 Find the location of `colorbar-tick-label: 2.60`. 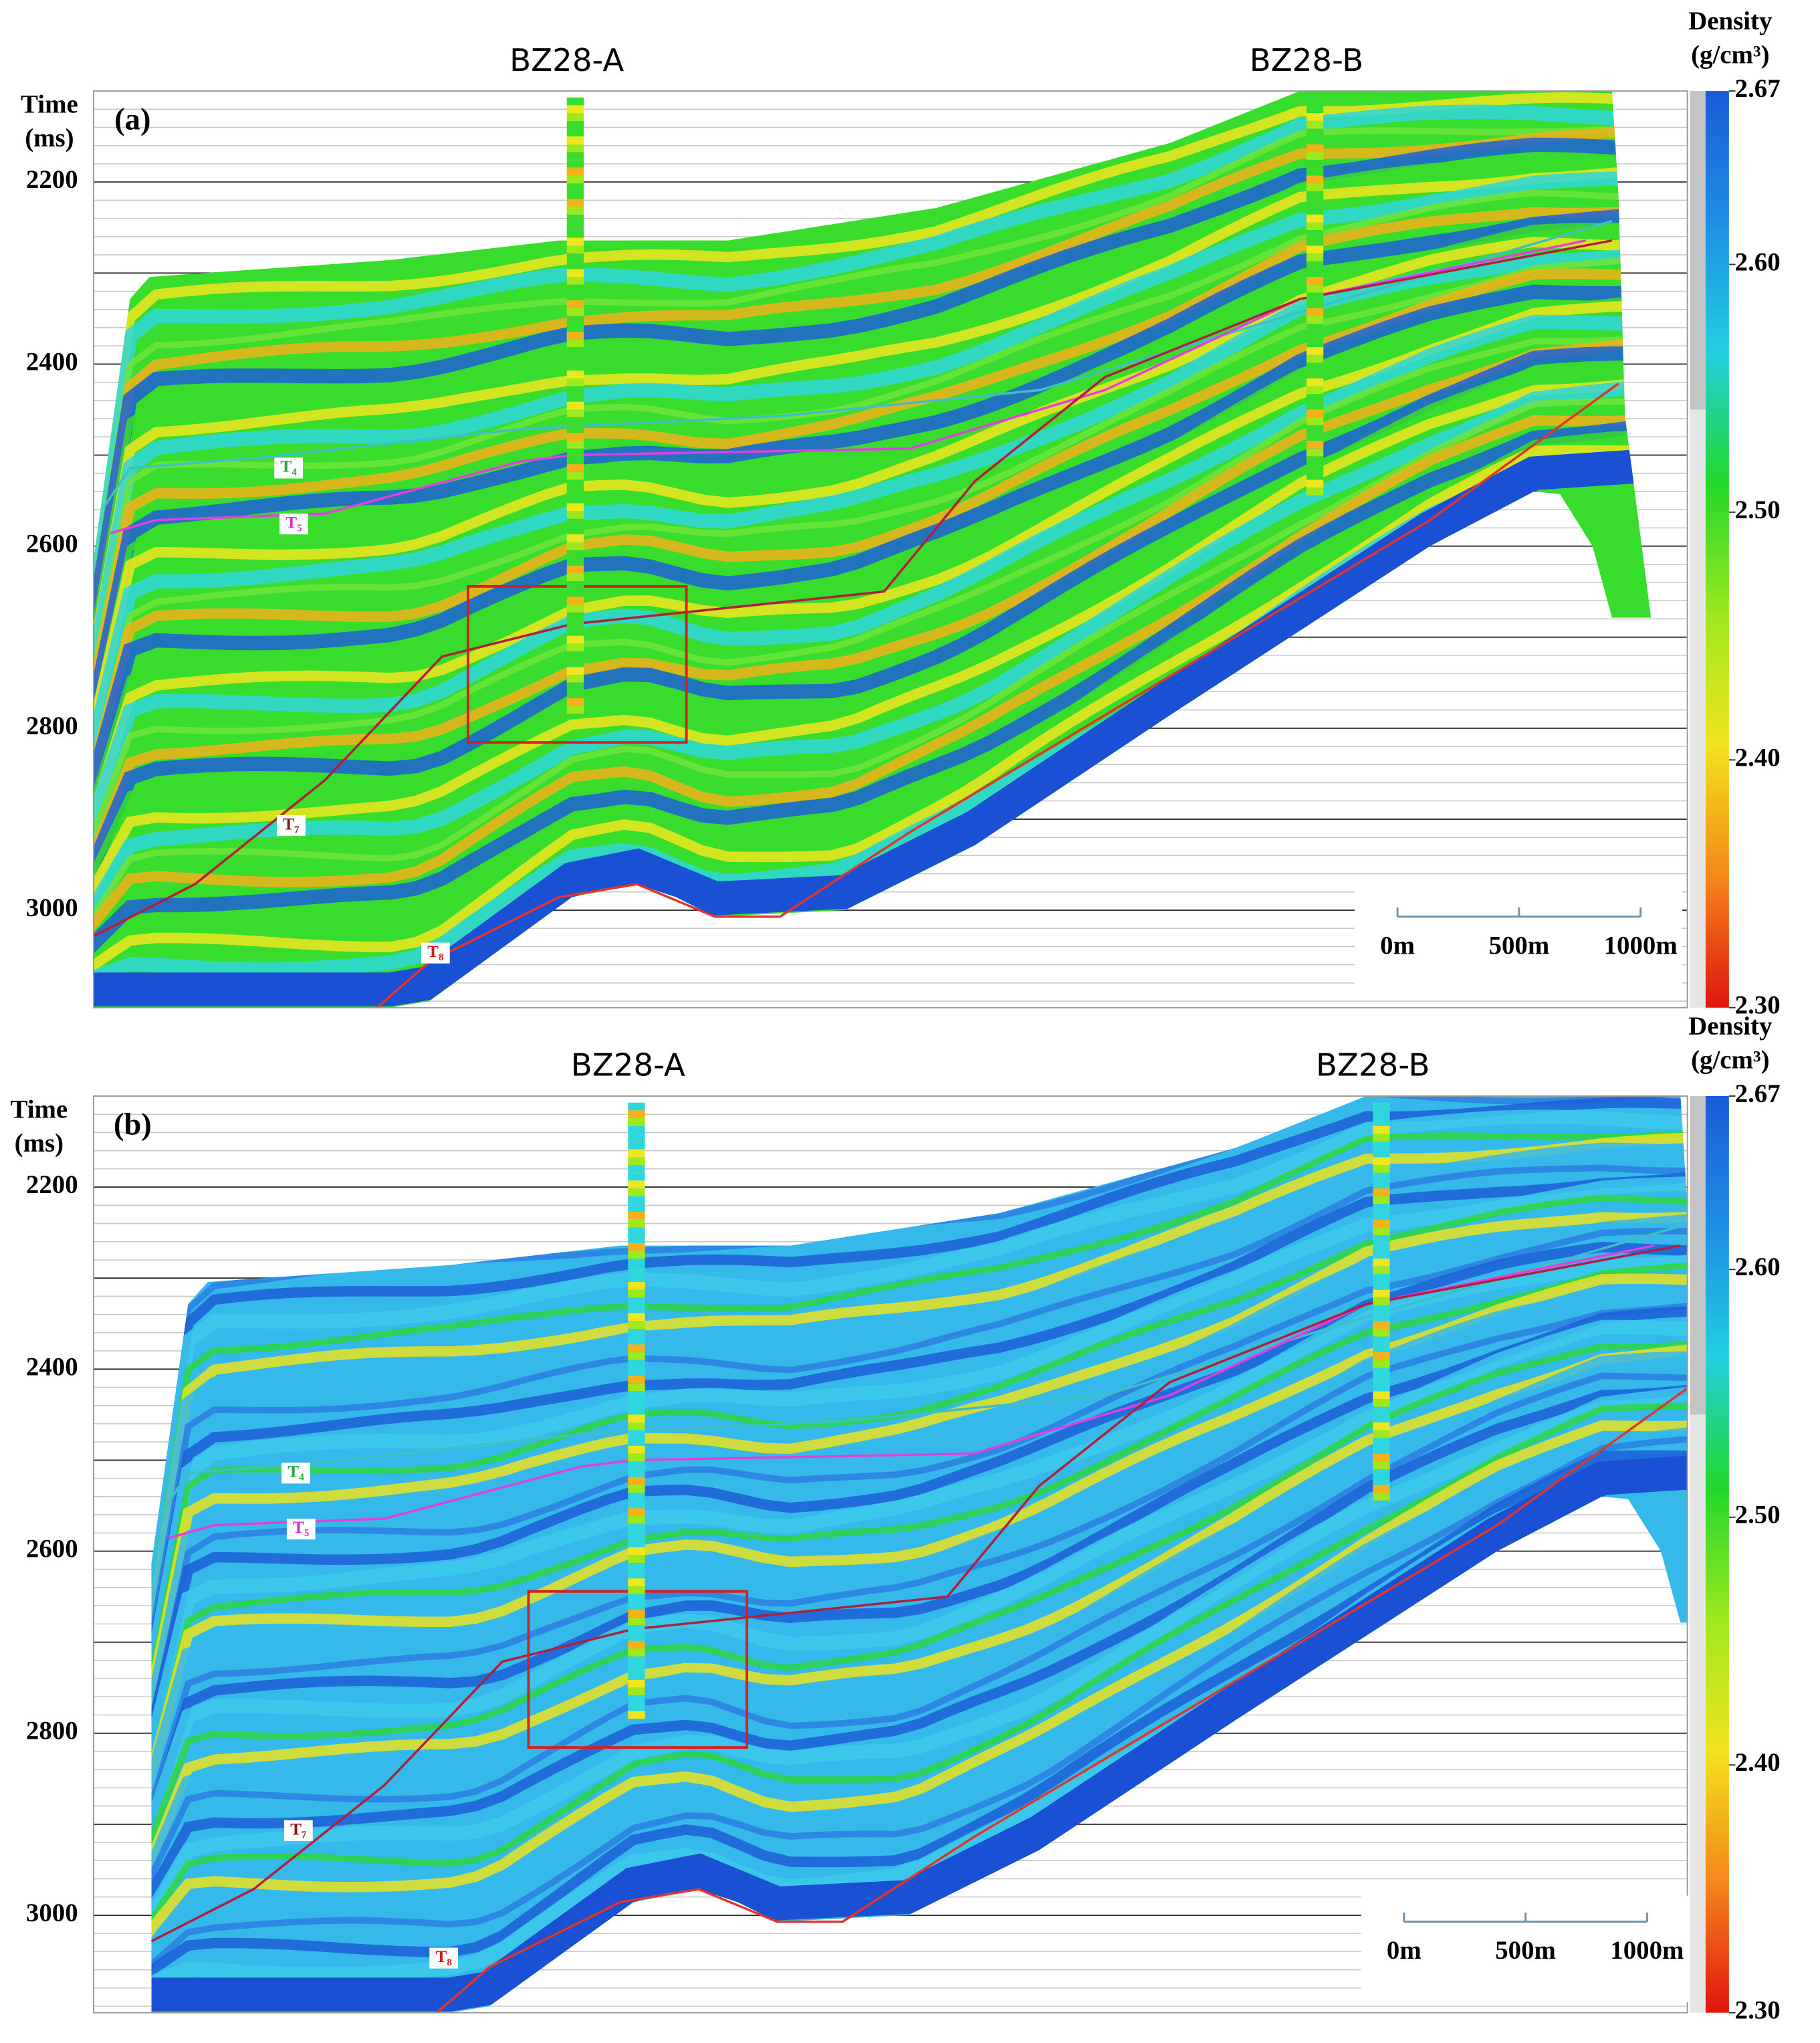

colorbar-tick-label: 2.60 is located at coordinates (1758, 261).